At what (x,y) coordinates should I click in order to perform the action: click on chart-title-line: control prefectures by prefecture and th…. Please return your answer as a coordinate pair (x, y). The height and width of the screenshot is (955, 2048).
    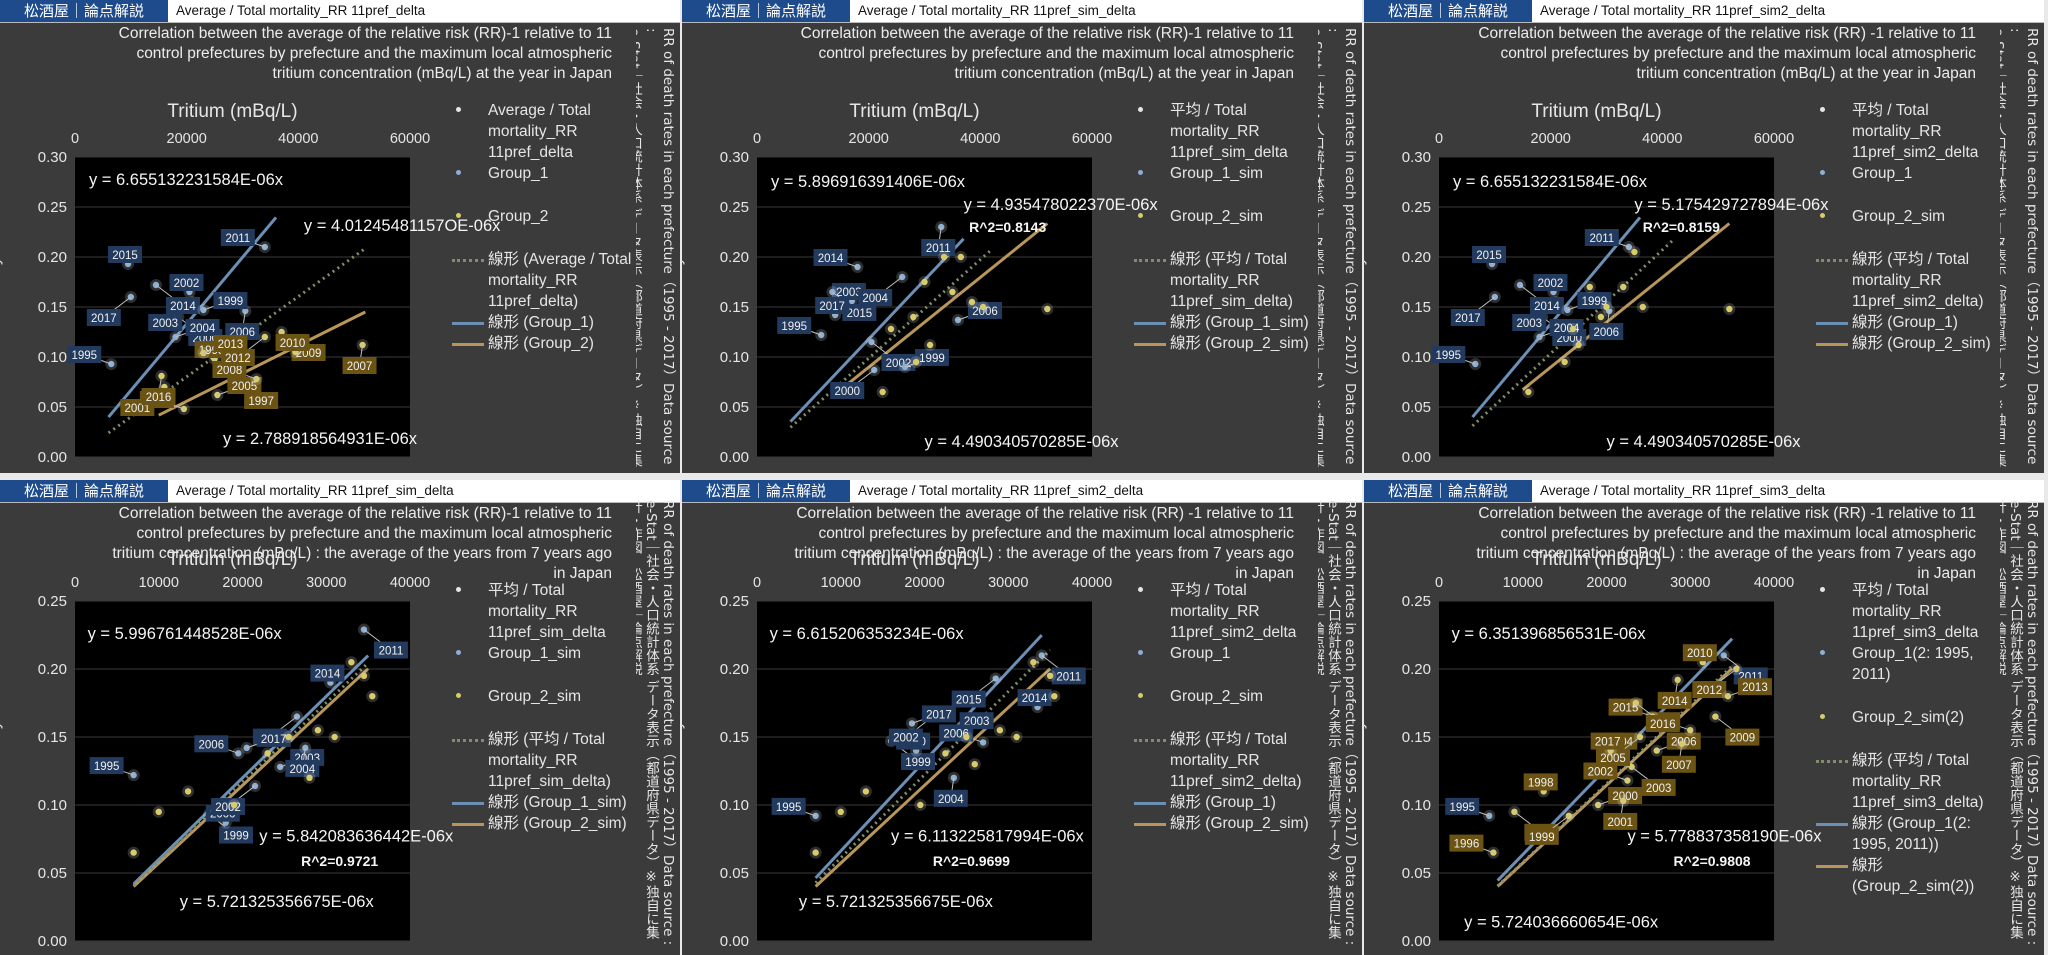
    Looking at the image, I should click on (374, 53).